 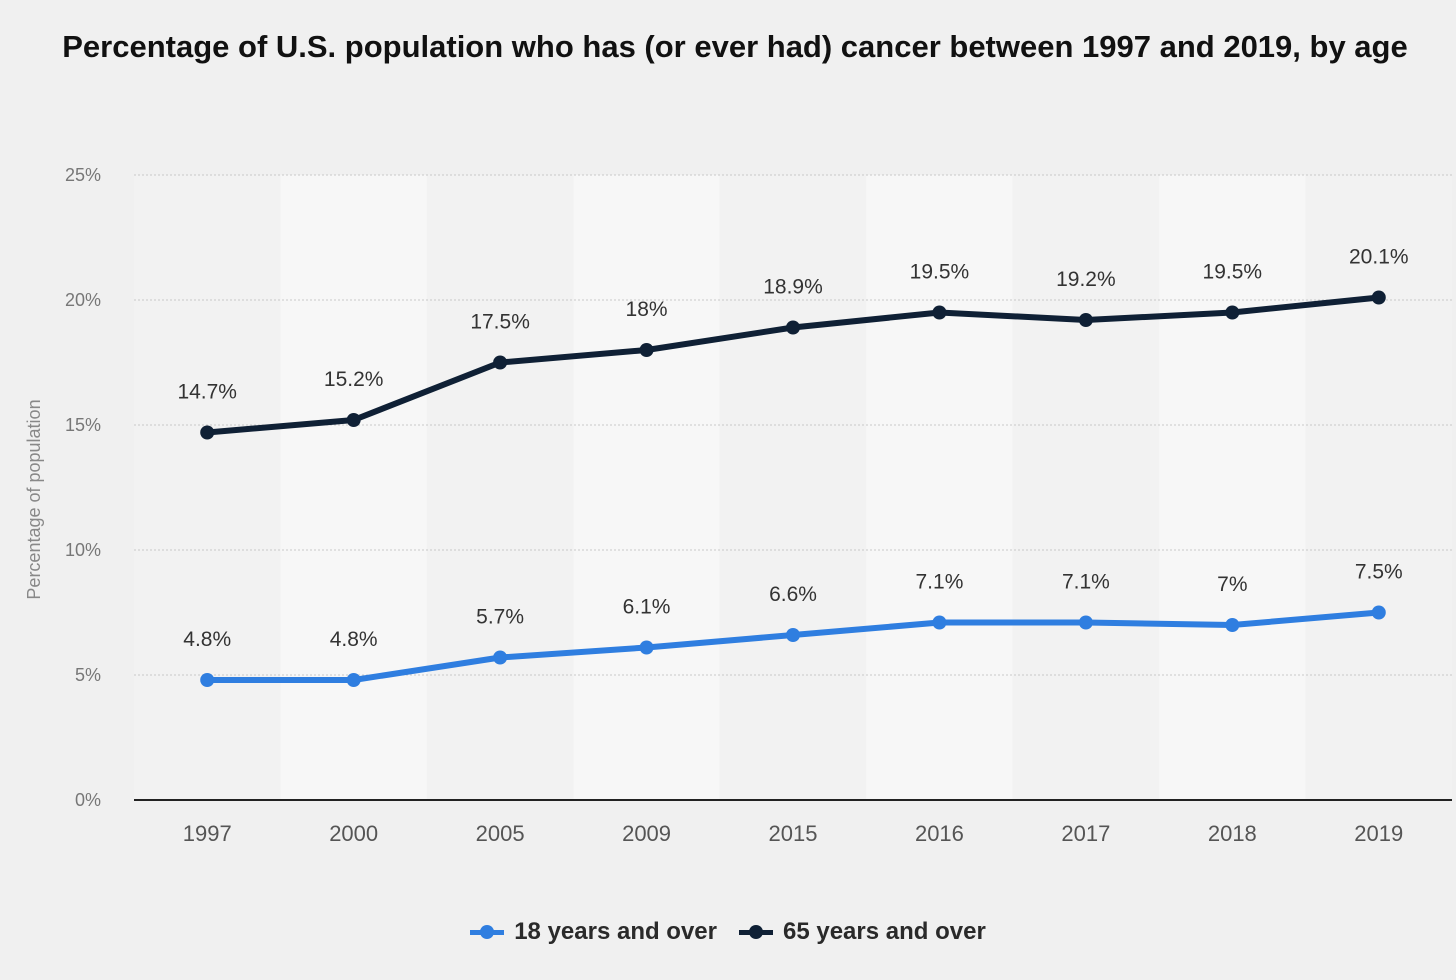 What do you see at coordinates (500, 833) in the screenshot?
I see `x-tick-label: 2005` at bounding box center [500, 833].